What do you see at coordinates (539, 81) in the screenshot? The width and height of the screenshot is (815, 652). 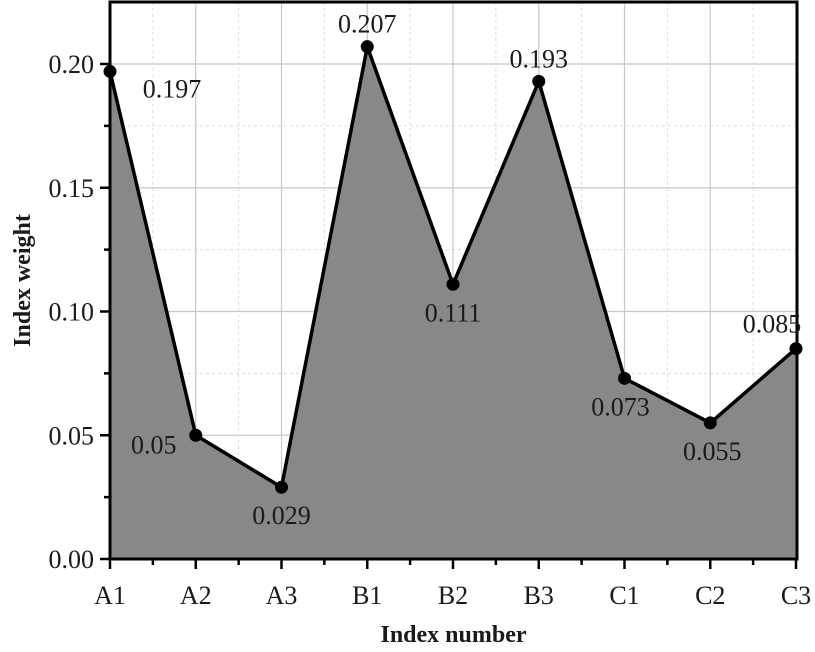 I see `data-point-b3` at bounding box center [539, 81].